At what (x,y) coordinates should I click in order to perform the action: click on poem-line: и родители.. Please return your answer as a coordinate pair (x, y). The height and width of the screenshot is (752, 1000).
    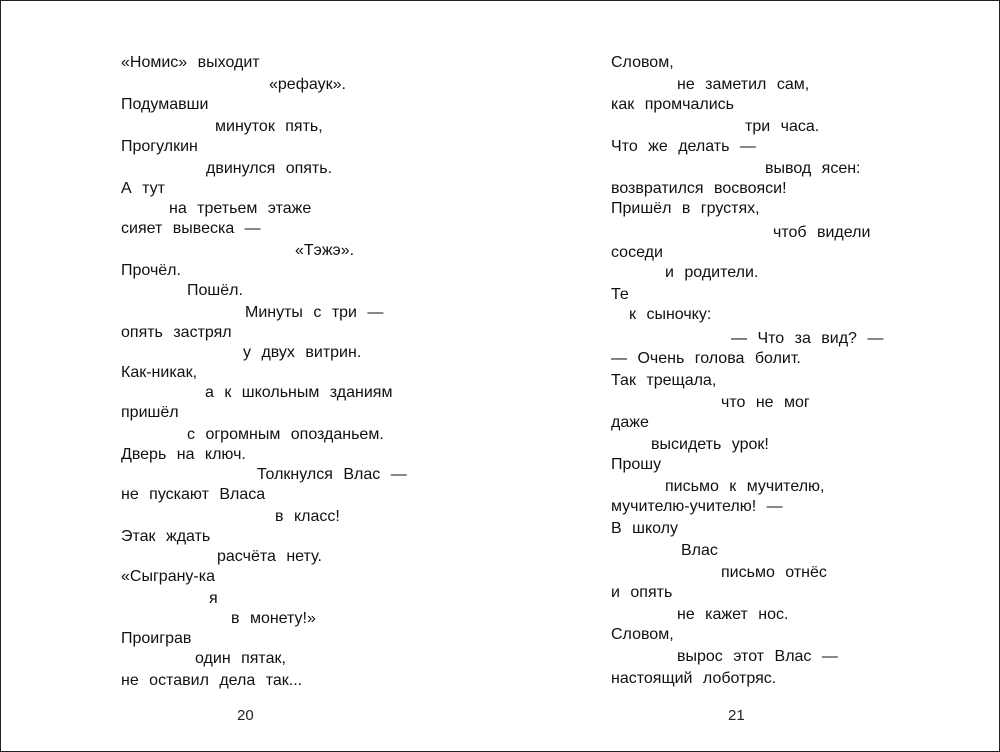
    Looking at the image, I should click on (712, 272).